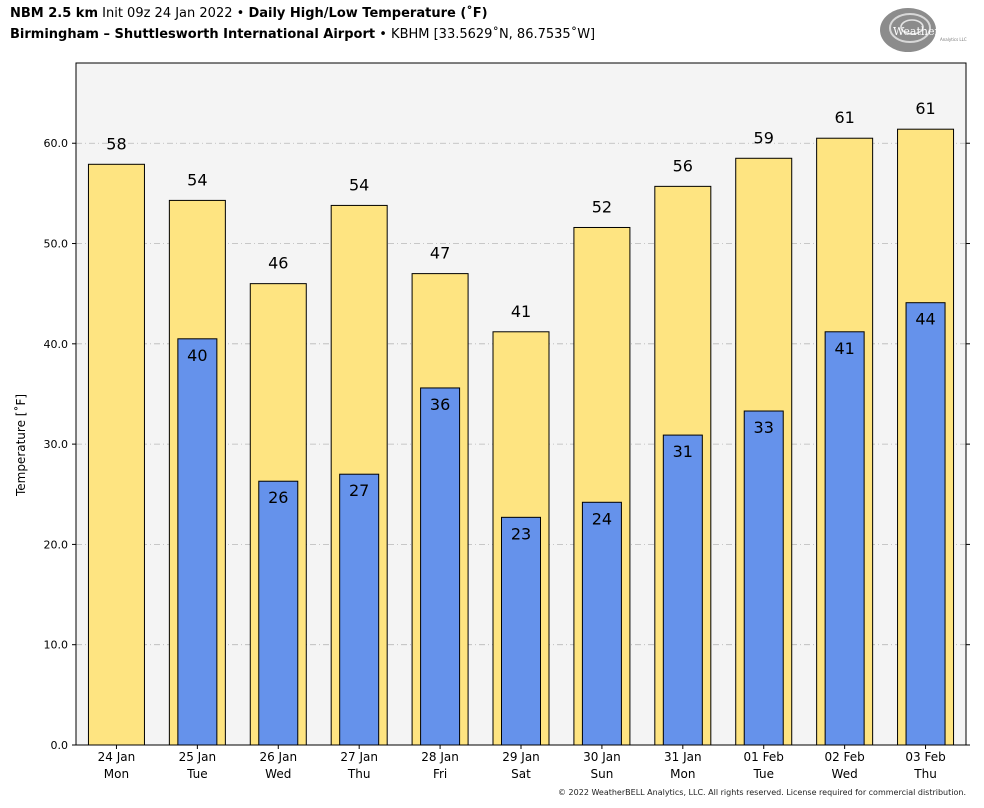  Describe the element at coordinates (197, 355) in the screenshot. I see `low-temp-label: 40` at that location.